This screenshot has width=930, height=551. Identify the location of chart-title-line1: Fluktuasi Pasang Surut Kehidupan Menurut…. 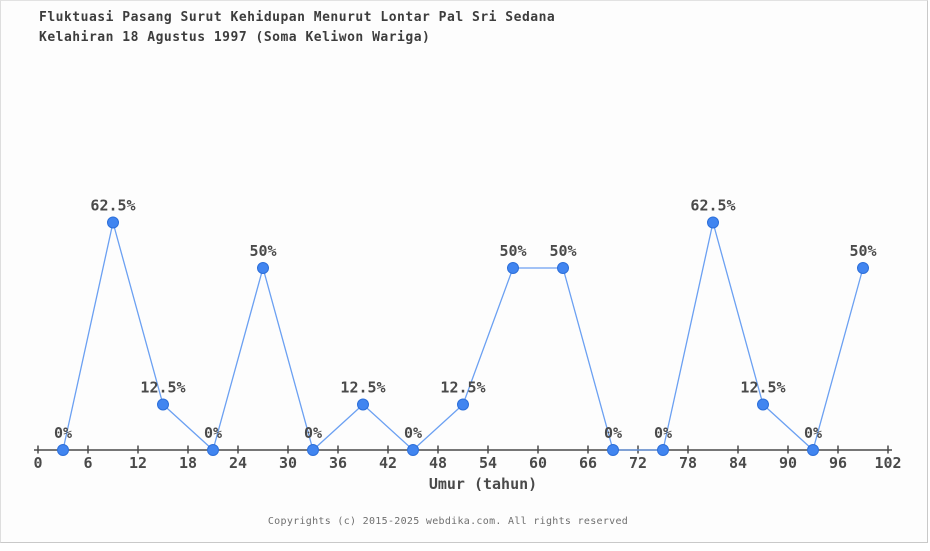
(297, 17).